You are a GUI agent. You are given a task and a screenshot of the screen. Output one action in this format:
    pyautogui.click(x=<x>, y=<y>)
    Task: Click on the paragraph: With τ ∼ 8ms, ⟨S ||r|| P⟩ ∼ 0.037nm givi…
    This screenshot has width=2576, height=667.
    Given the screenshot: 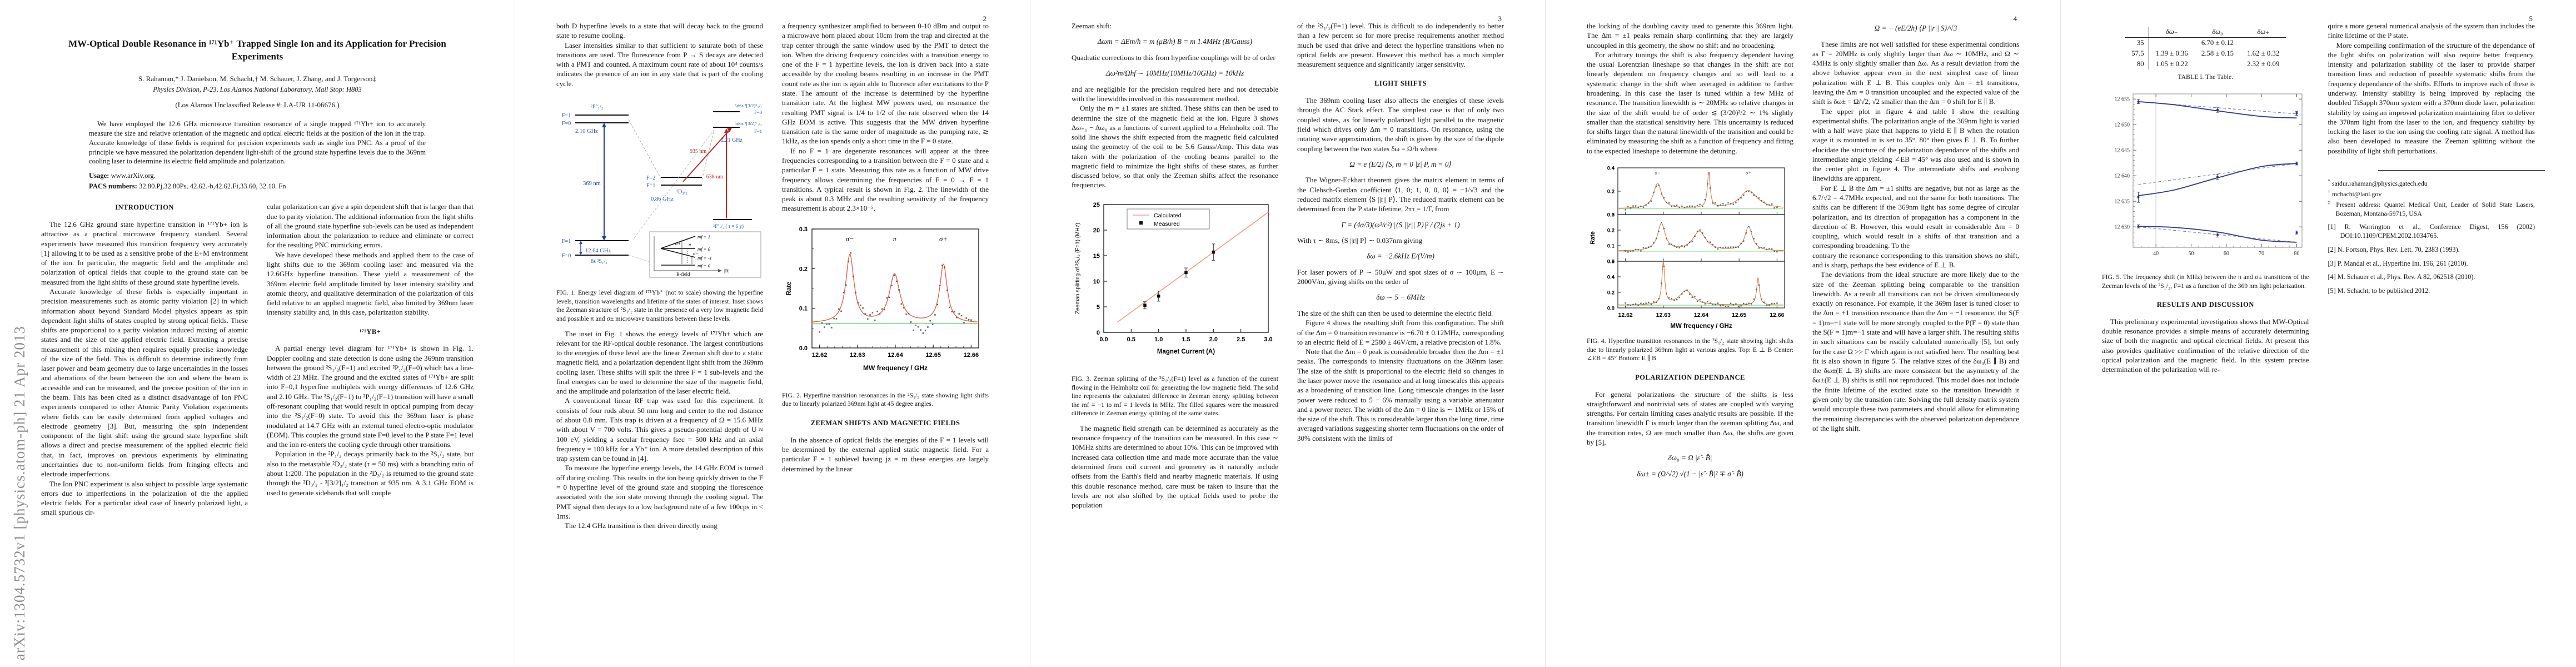 What is the action you would take?
    pyautogui.click(x=1360, y=240)
    